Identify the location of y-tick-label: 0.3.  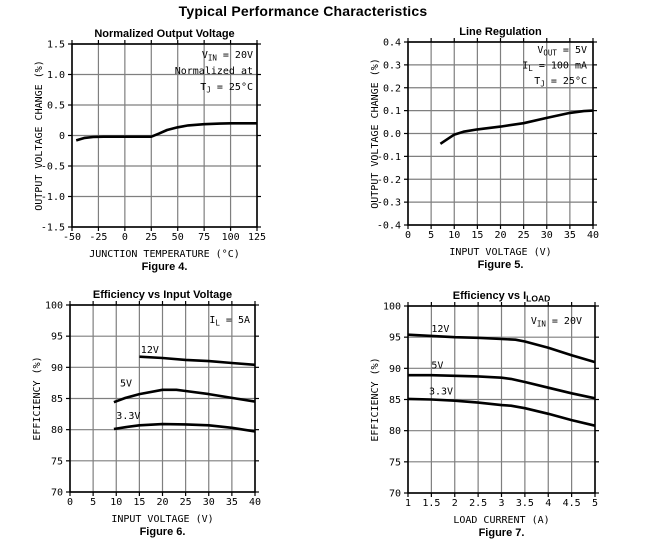
(392, 65).